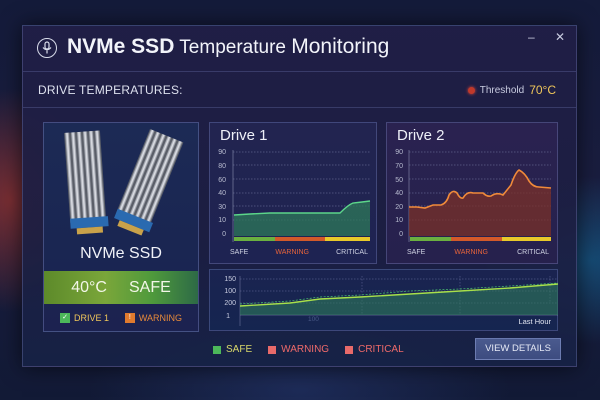  What do you see at coordinates (121, 253) in the screenshot?
I see `drive-name: NVMe SSD` at bounding box center [121, 253].